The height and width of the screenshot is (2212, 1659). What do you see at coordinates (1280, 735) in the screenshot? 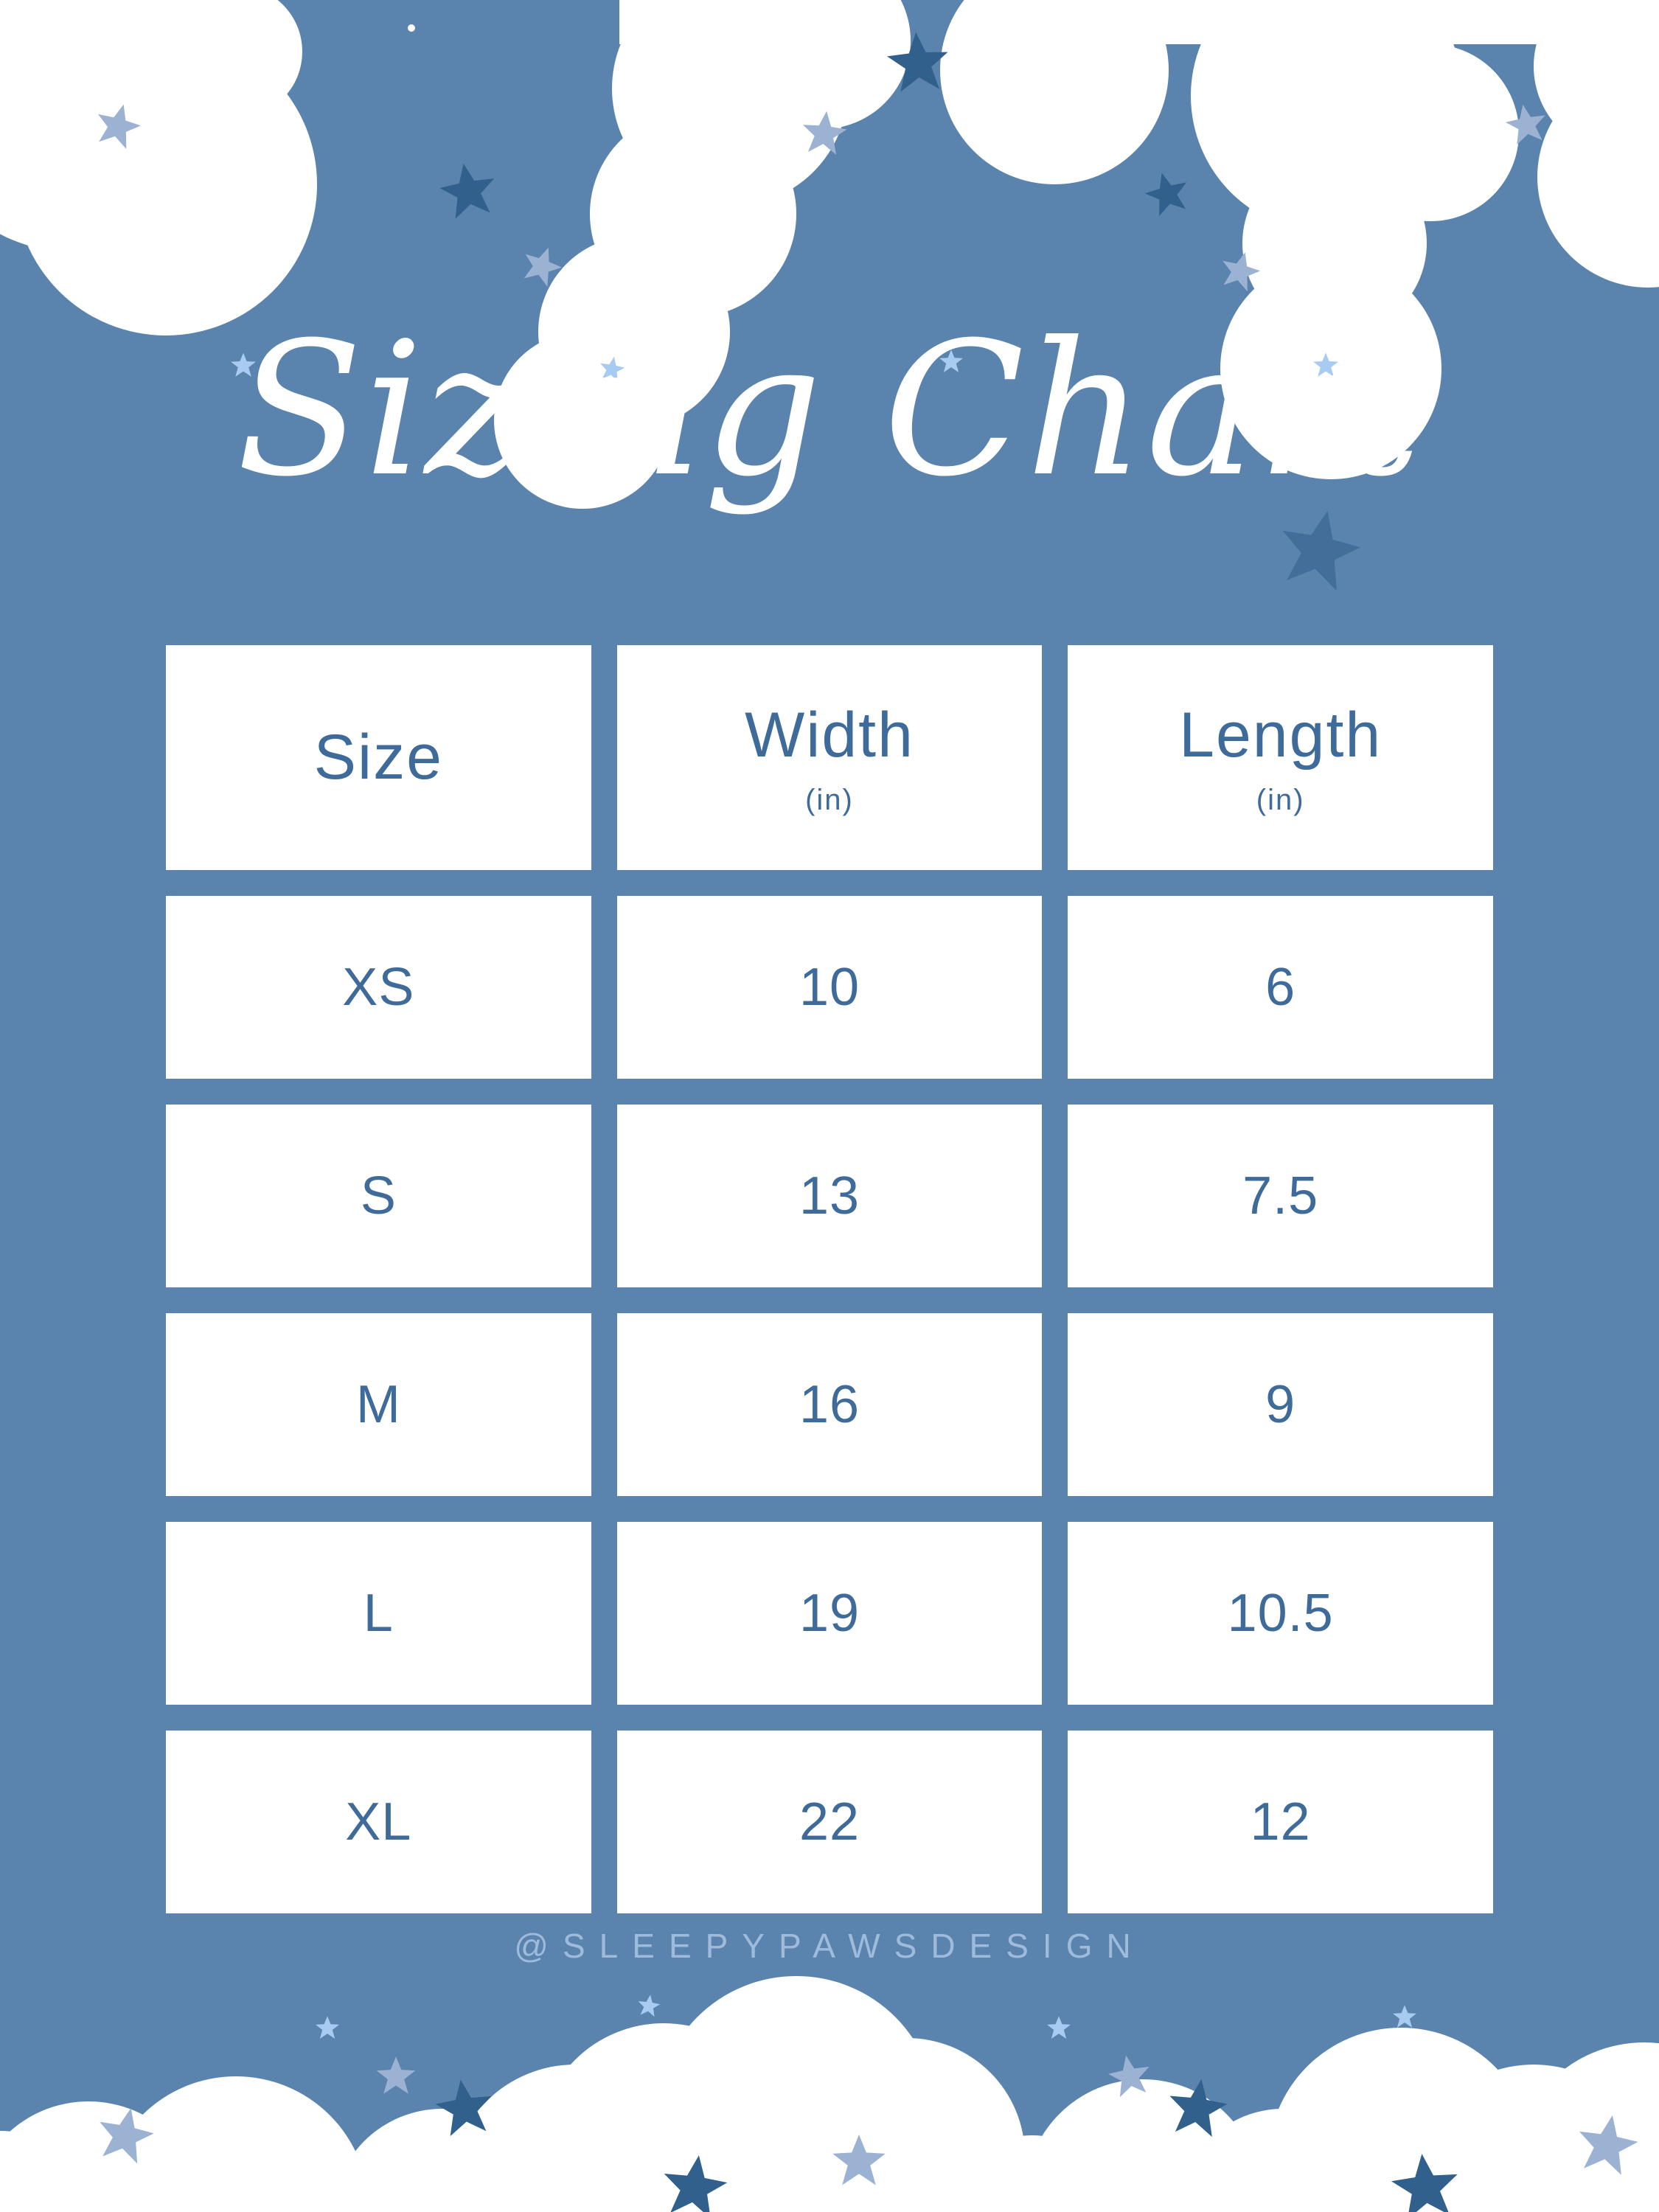
I see `column-label: Length` at bounding box center [1280, 735].